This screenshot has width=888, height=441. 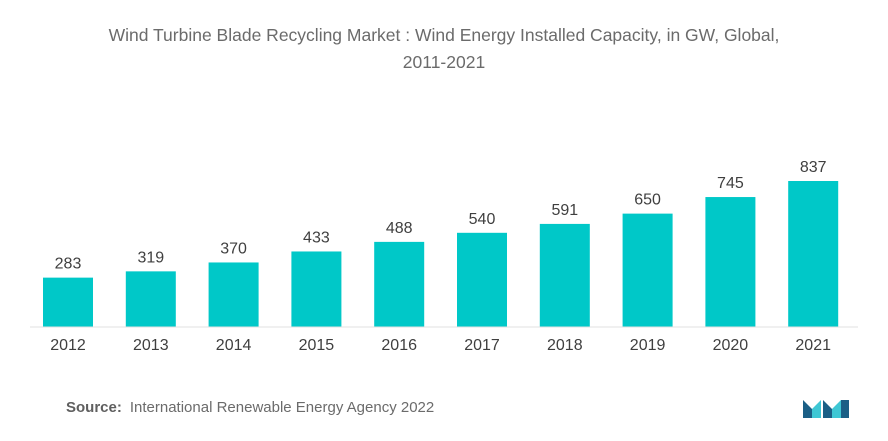 What do you see at coordinates (234, 345) in the screenshot?
I see `x-tick-label-2014: 2014` at bounding box center [234, 345].